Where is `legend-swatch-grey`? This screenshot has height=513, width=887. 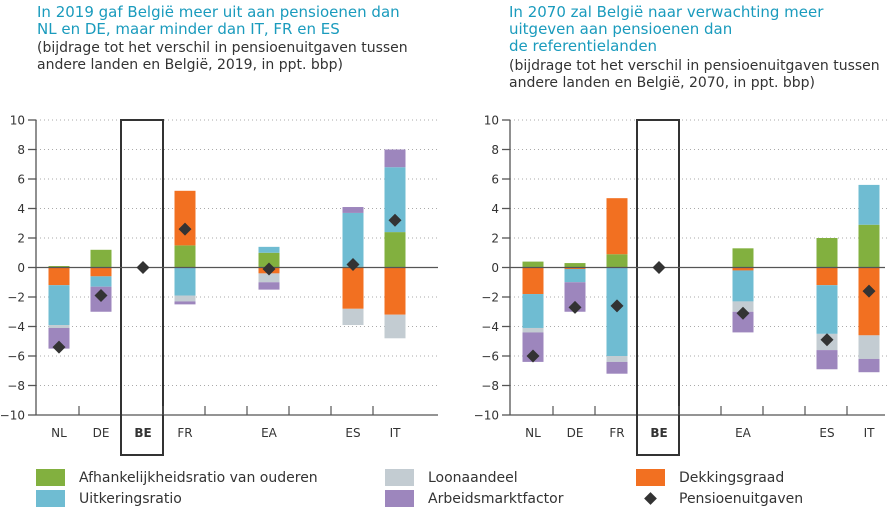
legend-swatch-grey is located at coordinates (399, 477).